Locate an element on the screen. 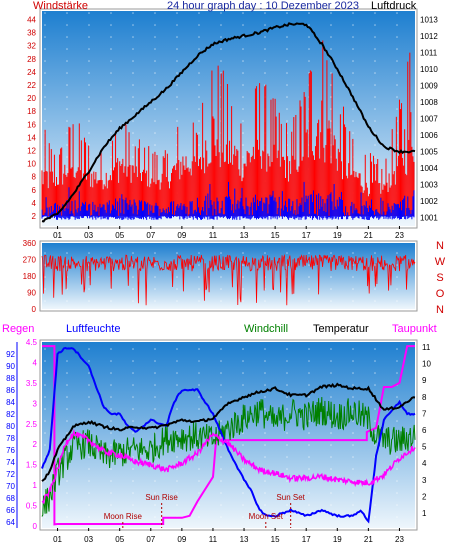 This screenshot has width=462, height=550. pressure-tick-label: 1009 is located at coordinates (429, 85).